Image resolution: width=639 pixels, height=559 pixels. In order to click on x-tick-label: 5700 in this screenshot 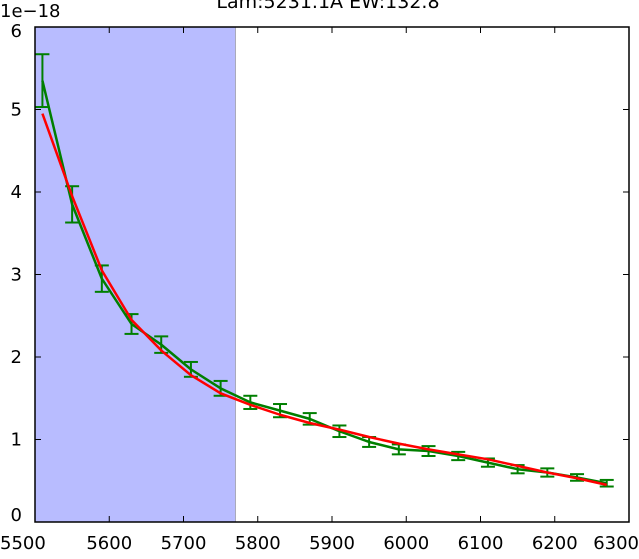, I will do `click(184, 543)`.